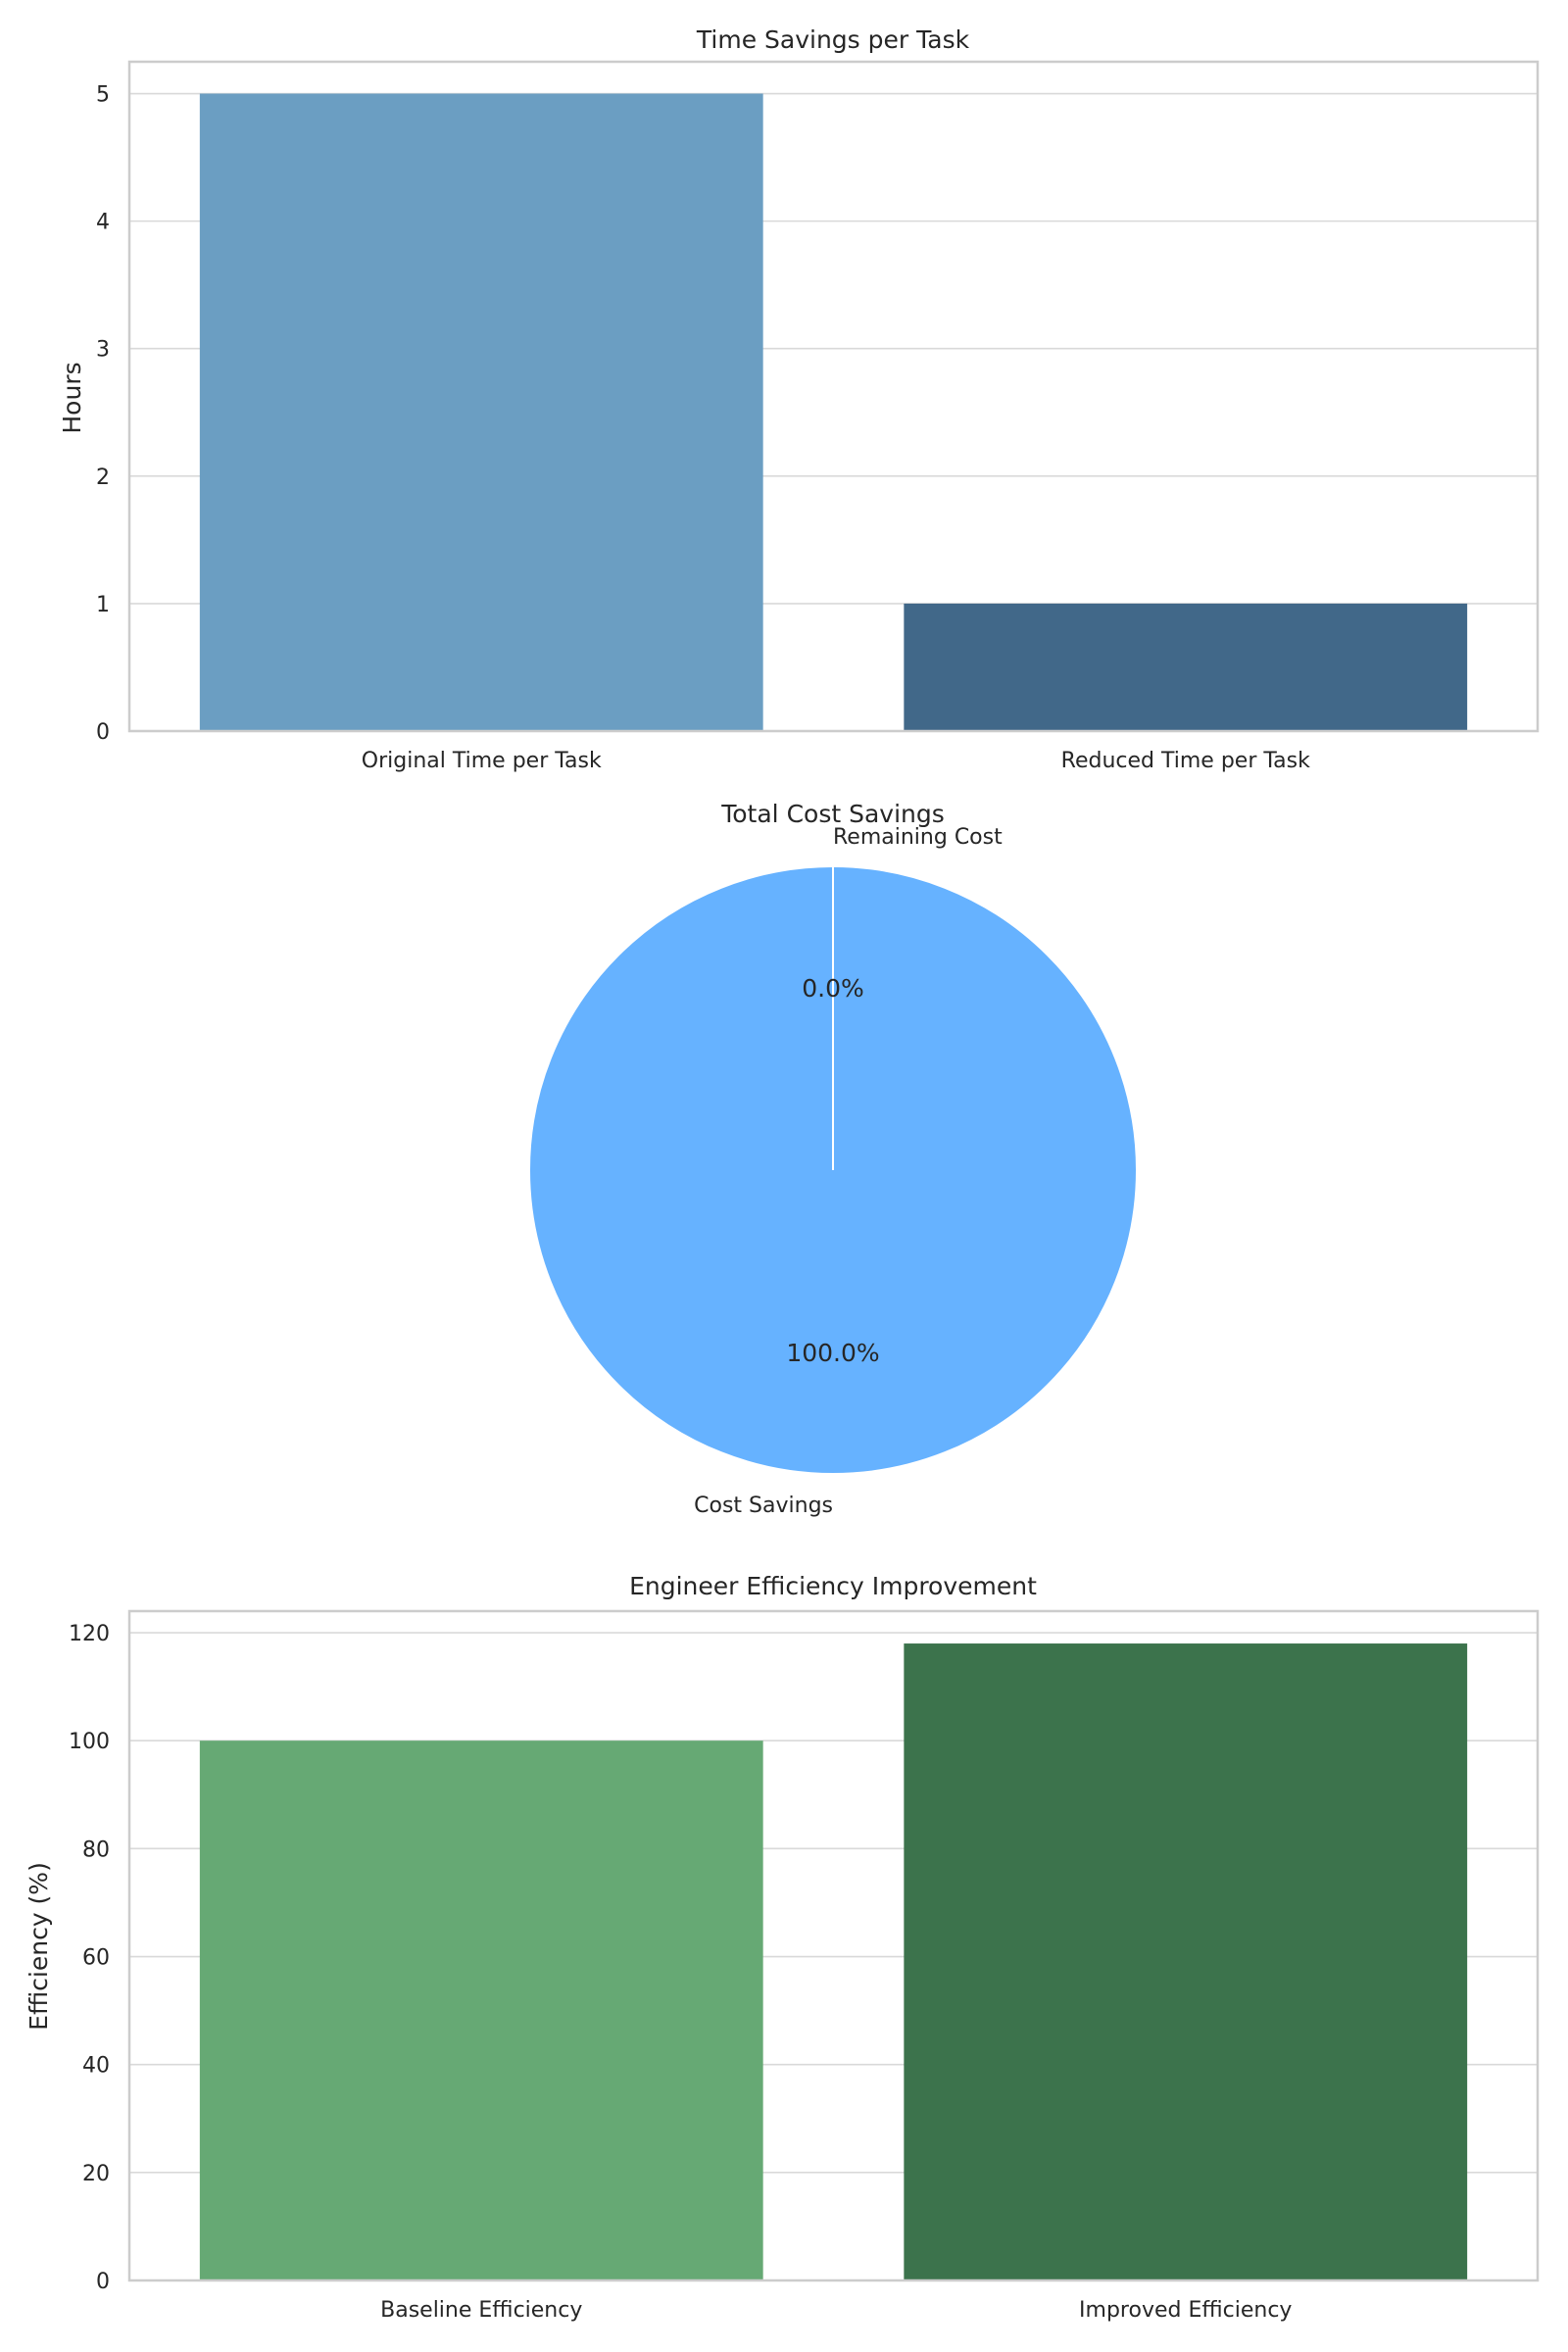 The image size is (1568, 2352). What do you see at coordinates (1185, 761) in the screenshot?
I see `c1-x-tick-label: Reduced Time per Task` at bounding box center [1185, 761].